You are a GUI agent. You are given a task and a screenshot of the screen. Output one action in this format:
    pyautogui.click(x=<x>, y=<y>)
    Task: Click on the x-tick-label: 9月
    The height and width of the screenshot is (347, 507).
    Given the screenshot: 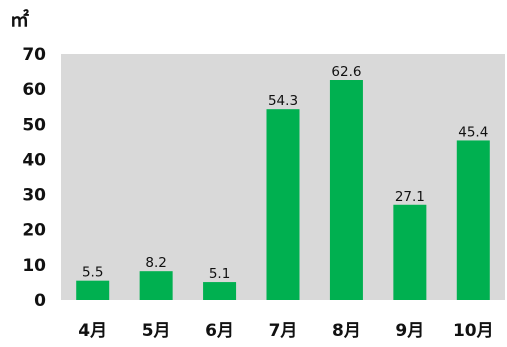 What is the action you would take?
    pyautogui.click(x=409, y=331)
    